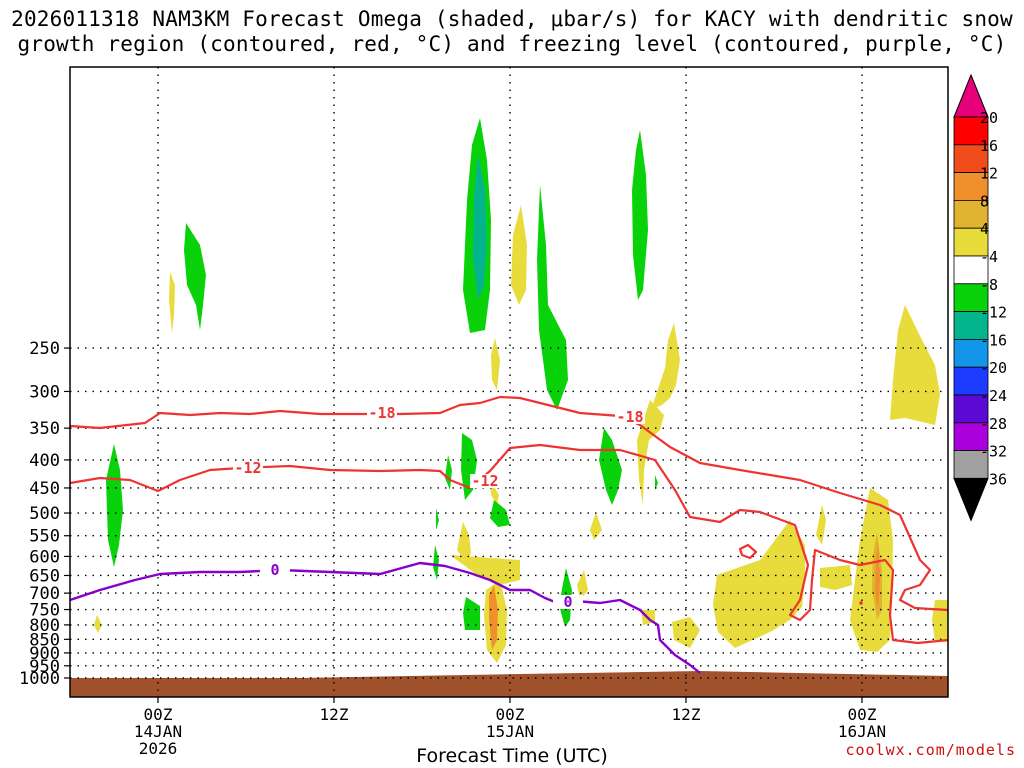 This screenshot has height=768, width=1024. I want to click on y-tick-label-550: 550, so click(44, 537).